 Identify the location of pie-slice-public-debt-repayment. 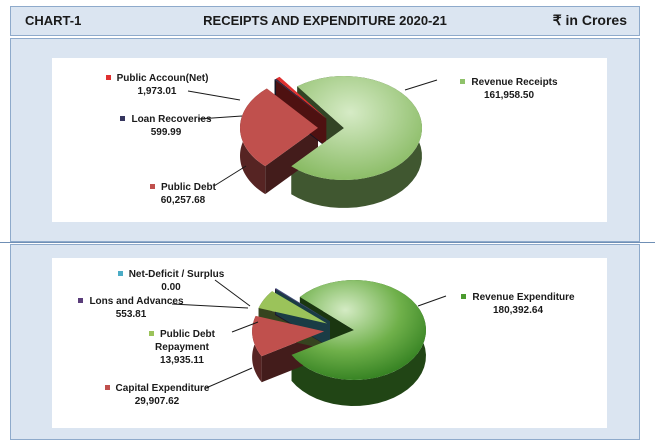
(293, 307).